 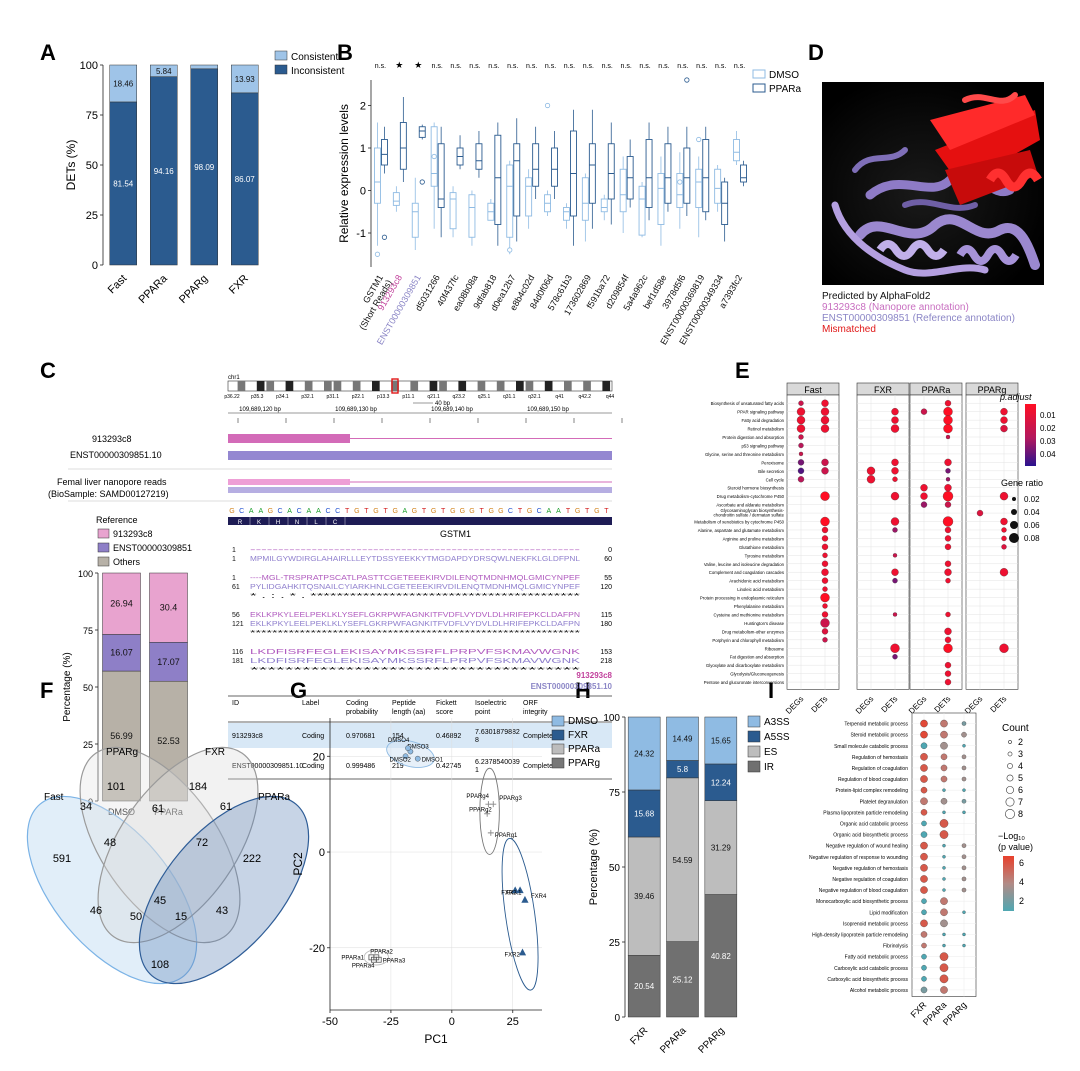 What do you see at coordinates (520, 914) in the screenshot?
I see `group-ellipse` at bounding box center [520, 914].